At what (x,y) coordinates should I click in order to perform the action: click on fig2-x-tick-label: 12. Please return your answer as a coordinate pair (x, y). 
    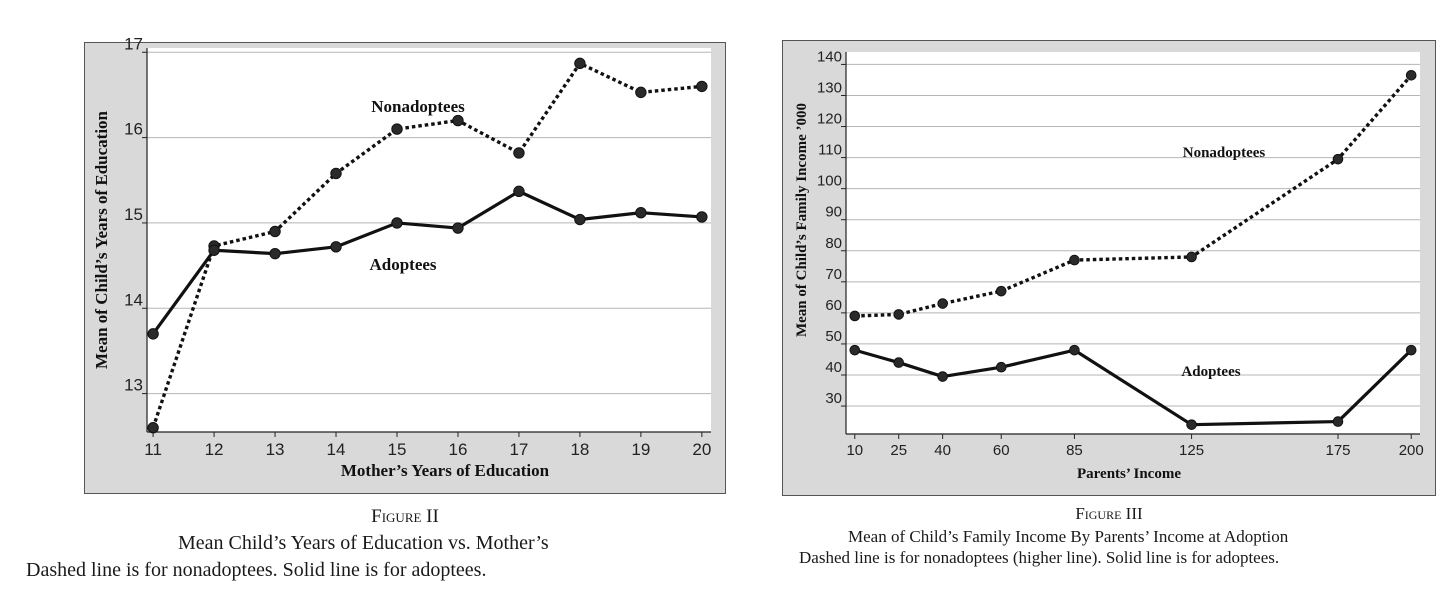
    Looking at the image, I should click on (214, 449).